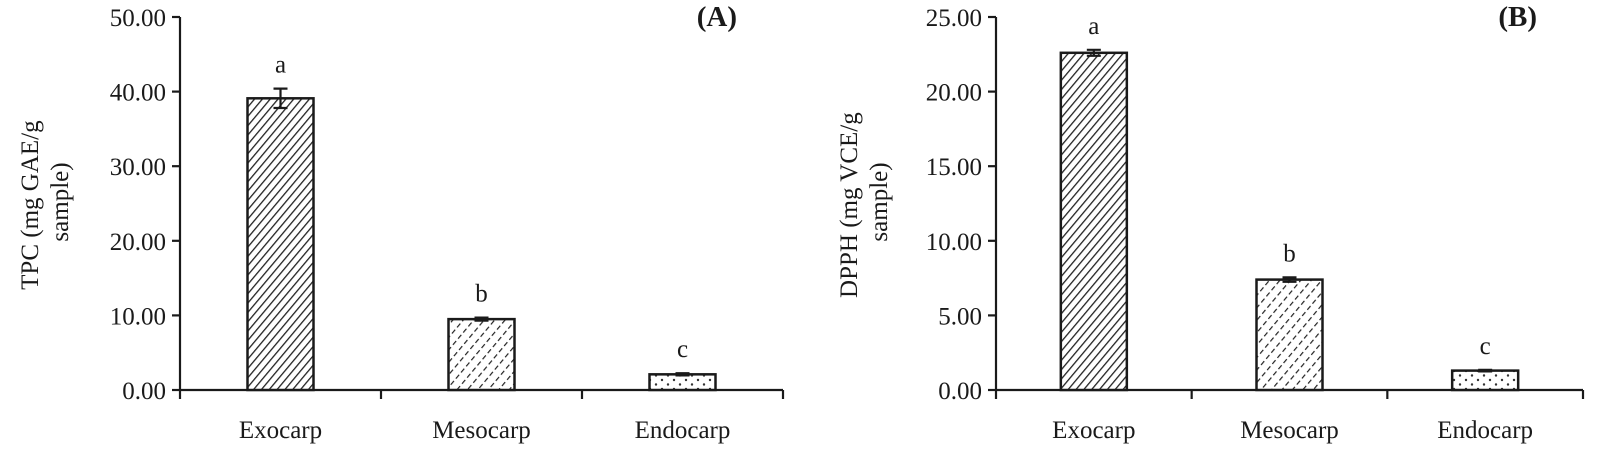 Image resolution: width=1600 pixels, height=454 pixels. What do you see at coordinates (1289, 253) in the screenshot?
I see `significance-label-mesocarp-b: b` at bounding box center [1289, 253].